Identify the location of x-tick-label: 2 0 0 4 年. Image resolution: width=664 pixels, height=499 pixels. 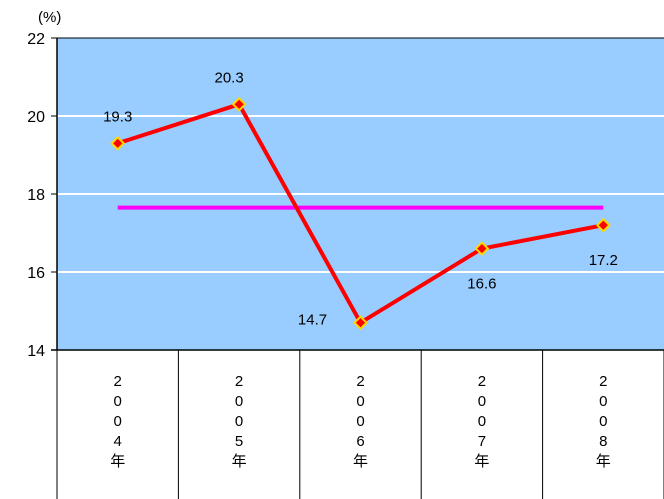
(117, 421).